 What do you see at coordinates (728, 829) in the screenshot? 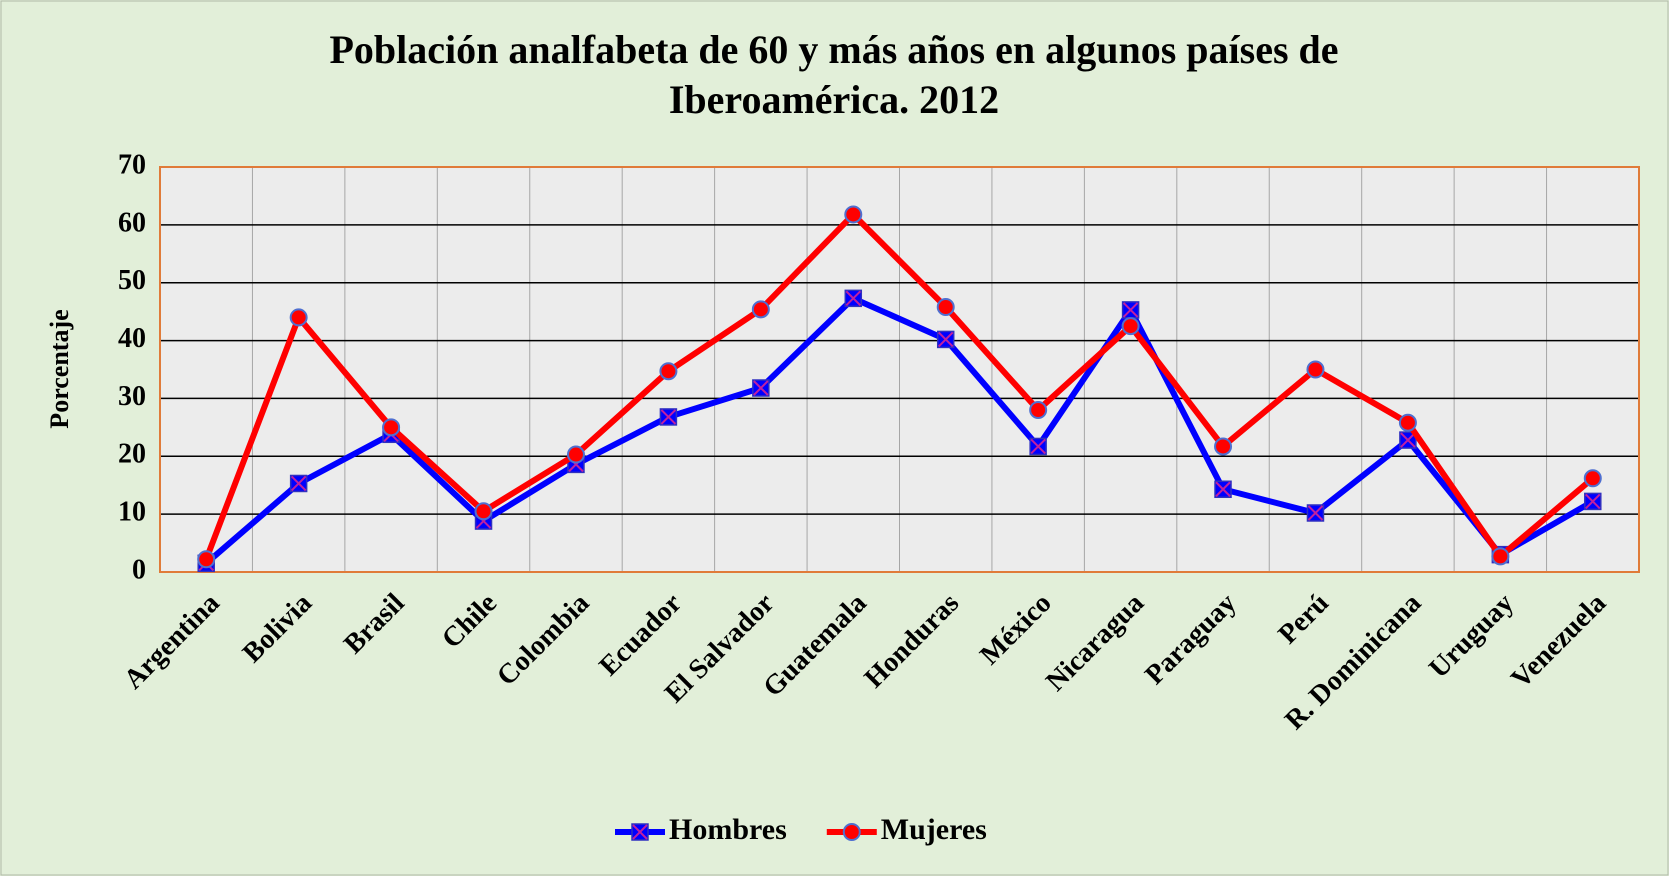
I see `legend-label: Hombres` at bounding box center [728, 829].